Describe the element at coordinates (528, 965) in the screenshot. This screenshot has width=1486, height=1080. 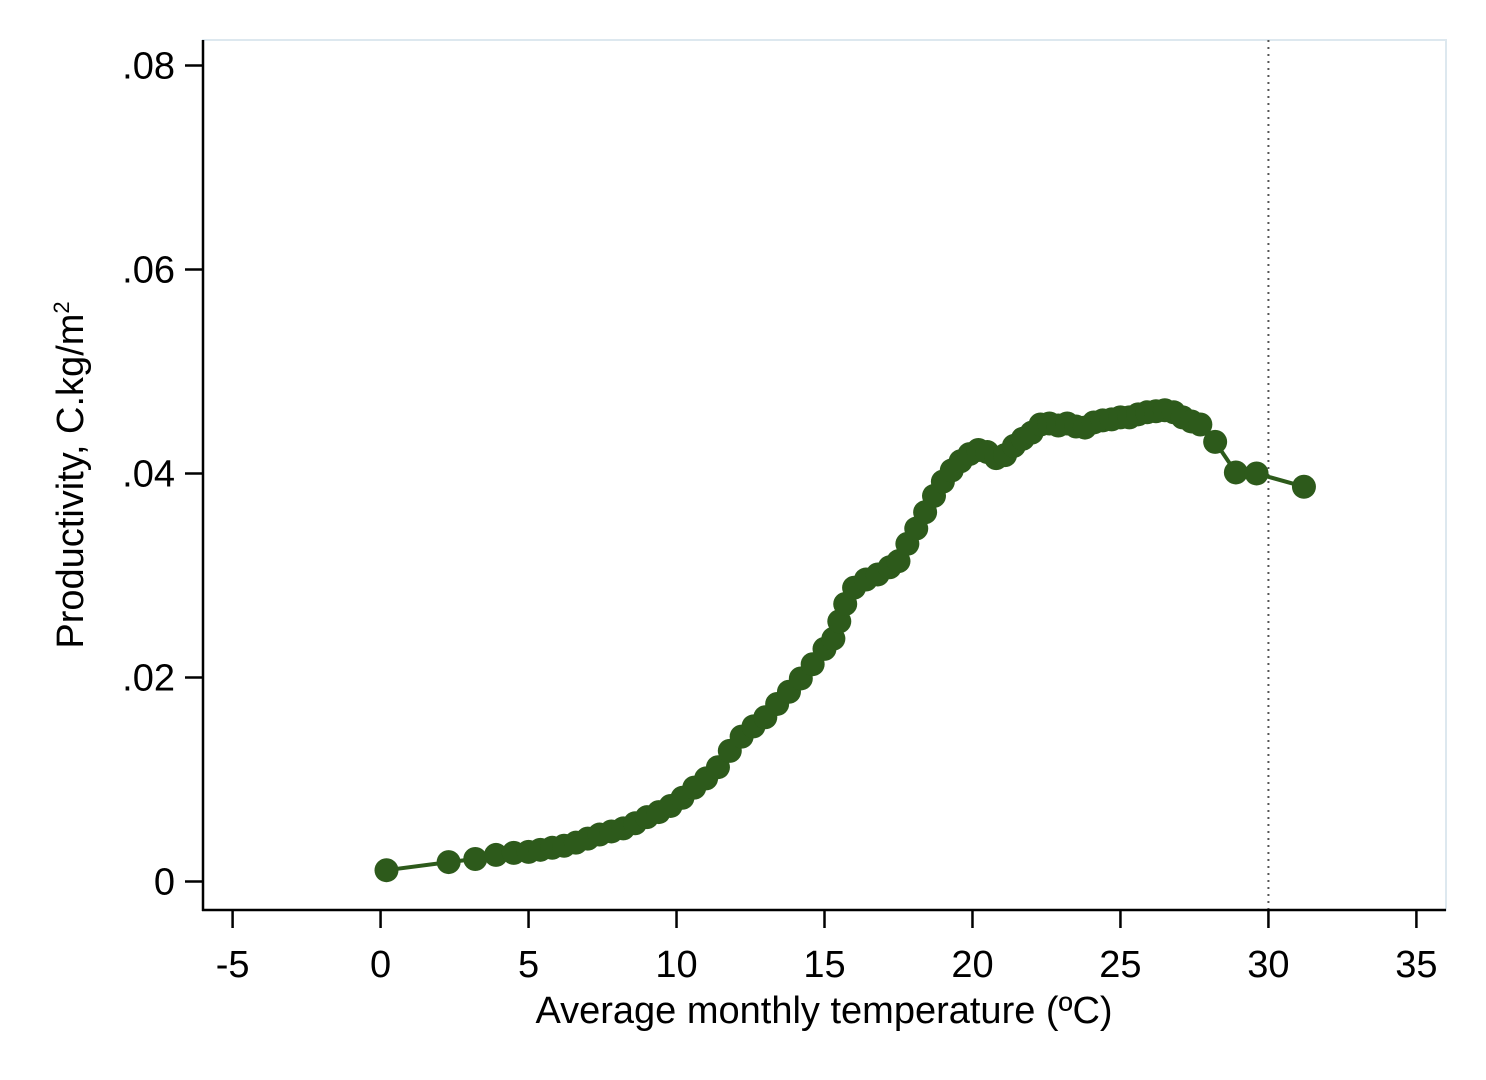
I see `x-tick-label: 5` at that location.